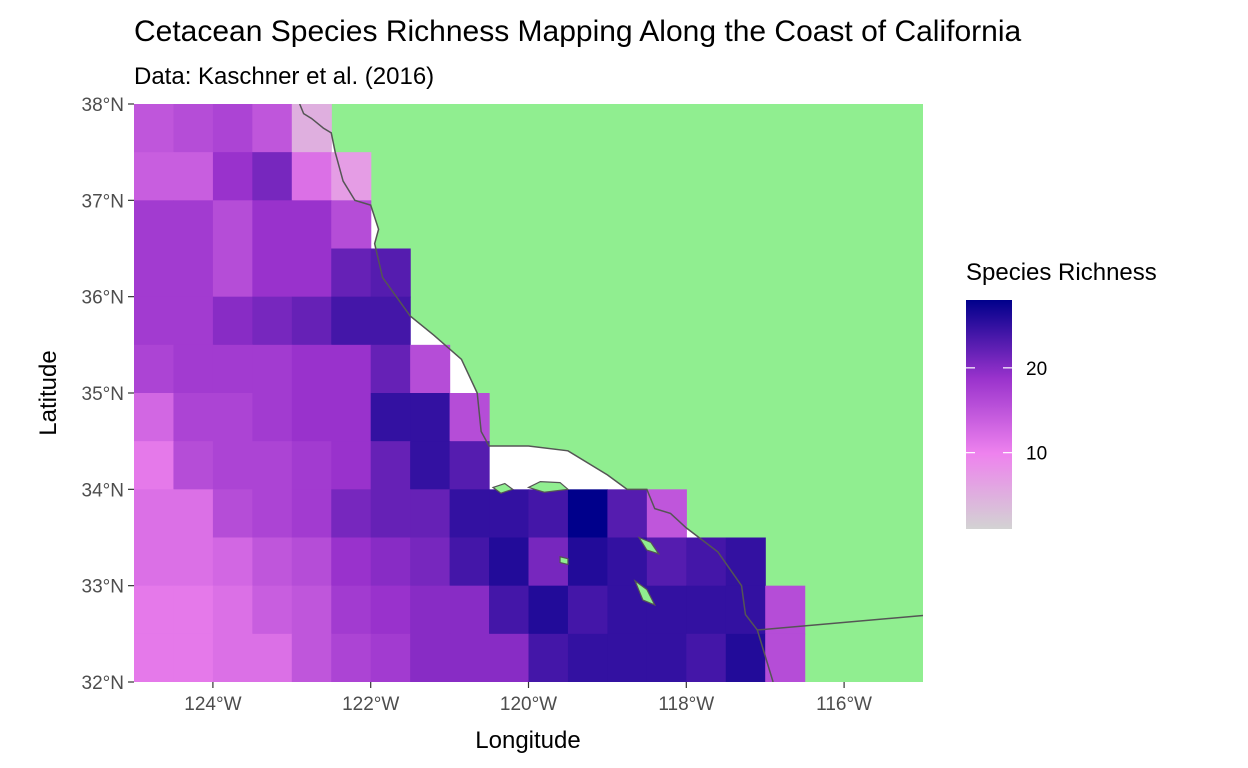  Describe the element at coordinates (103, 587) in the screenshot. I see `y-tick-label: 33°N` at that location.